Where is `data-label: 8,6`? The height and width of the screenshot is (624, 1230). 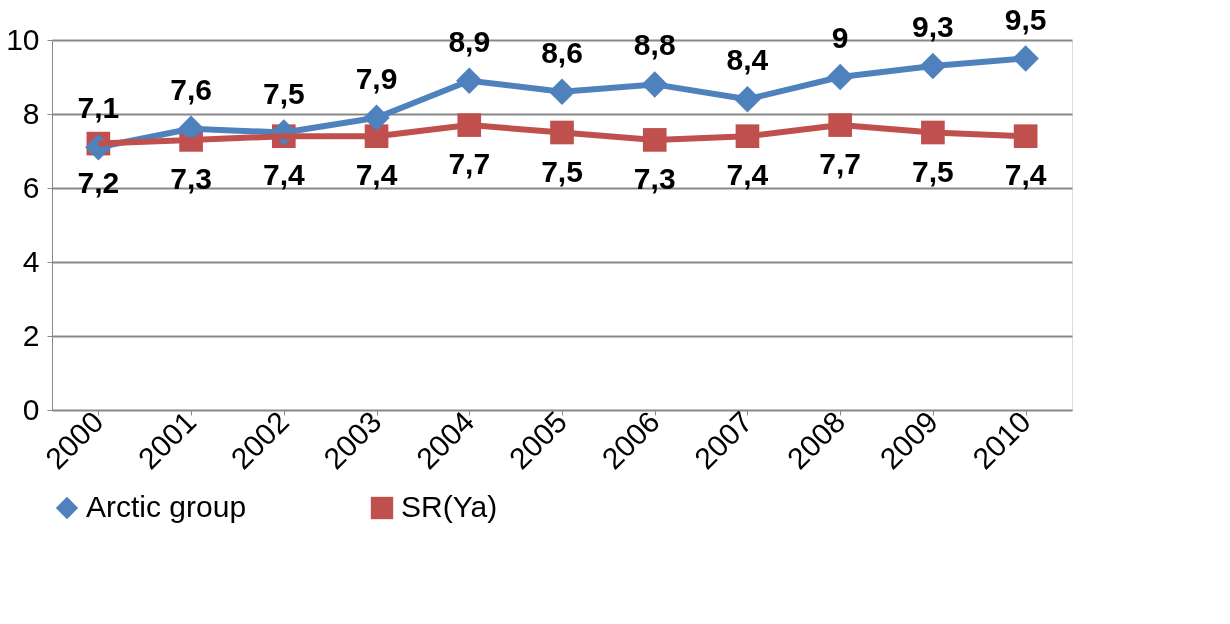
data-label: 8,6 is located at coordinates (562, 52).